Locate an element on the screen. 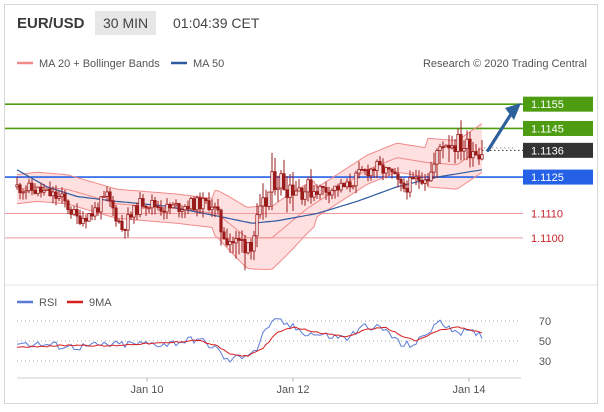 The image size is (604, 412). level-badge-1.1125 is located at coordinates (558, 177).